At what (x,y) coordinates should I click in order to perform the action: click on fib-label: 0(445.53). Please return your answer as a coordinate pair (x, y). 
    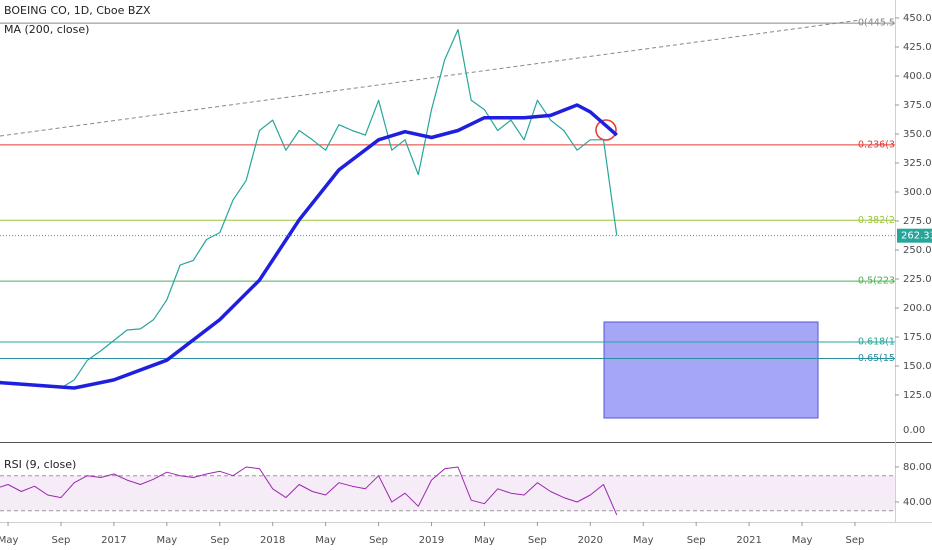
    Looking at the image, I should click on (881, 23).